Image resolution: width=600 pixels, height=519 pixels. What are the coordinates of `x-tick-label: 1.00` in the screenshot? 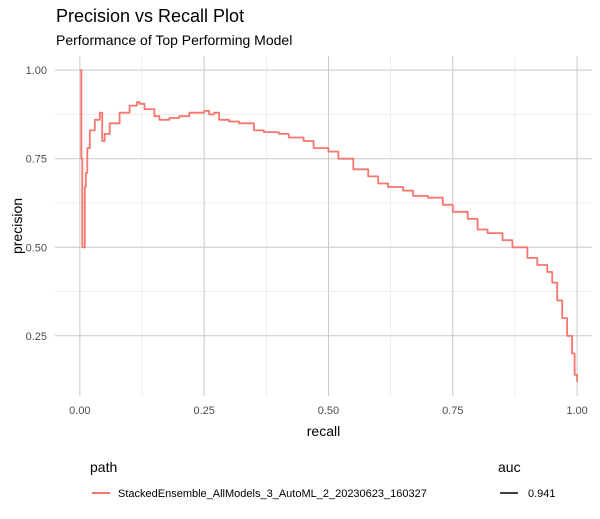 It's located at (576, 411).